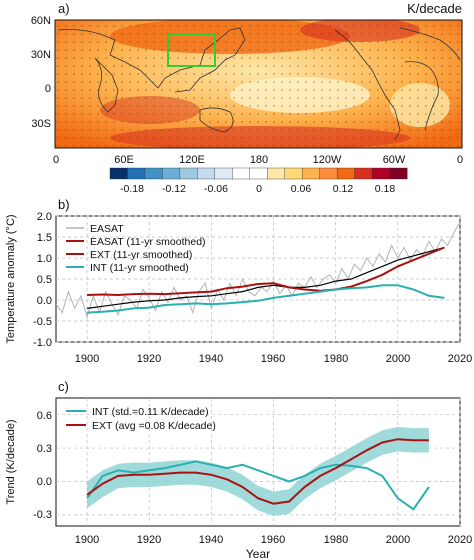  I want to click on y-tick-label: 0.5, so click(44, 280).